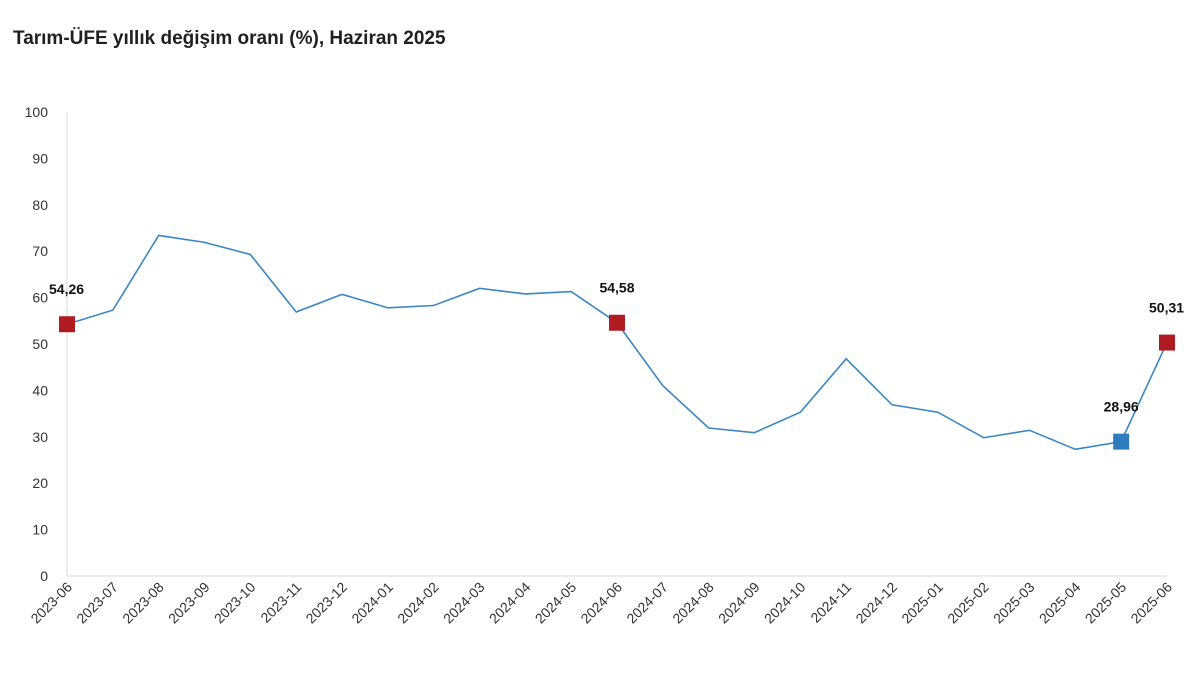  What do you see at coordinates (44, 576) in the screenshot?
I see `y-tick-label: 0` at bounding box center [44, 576].